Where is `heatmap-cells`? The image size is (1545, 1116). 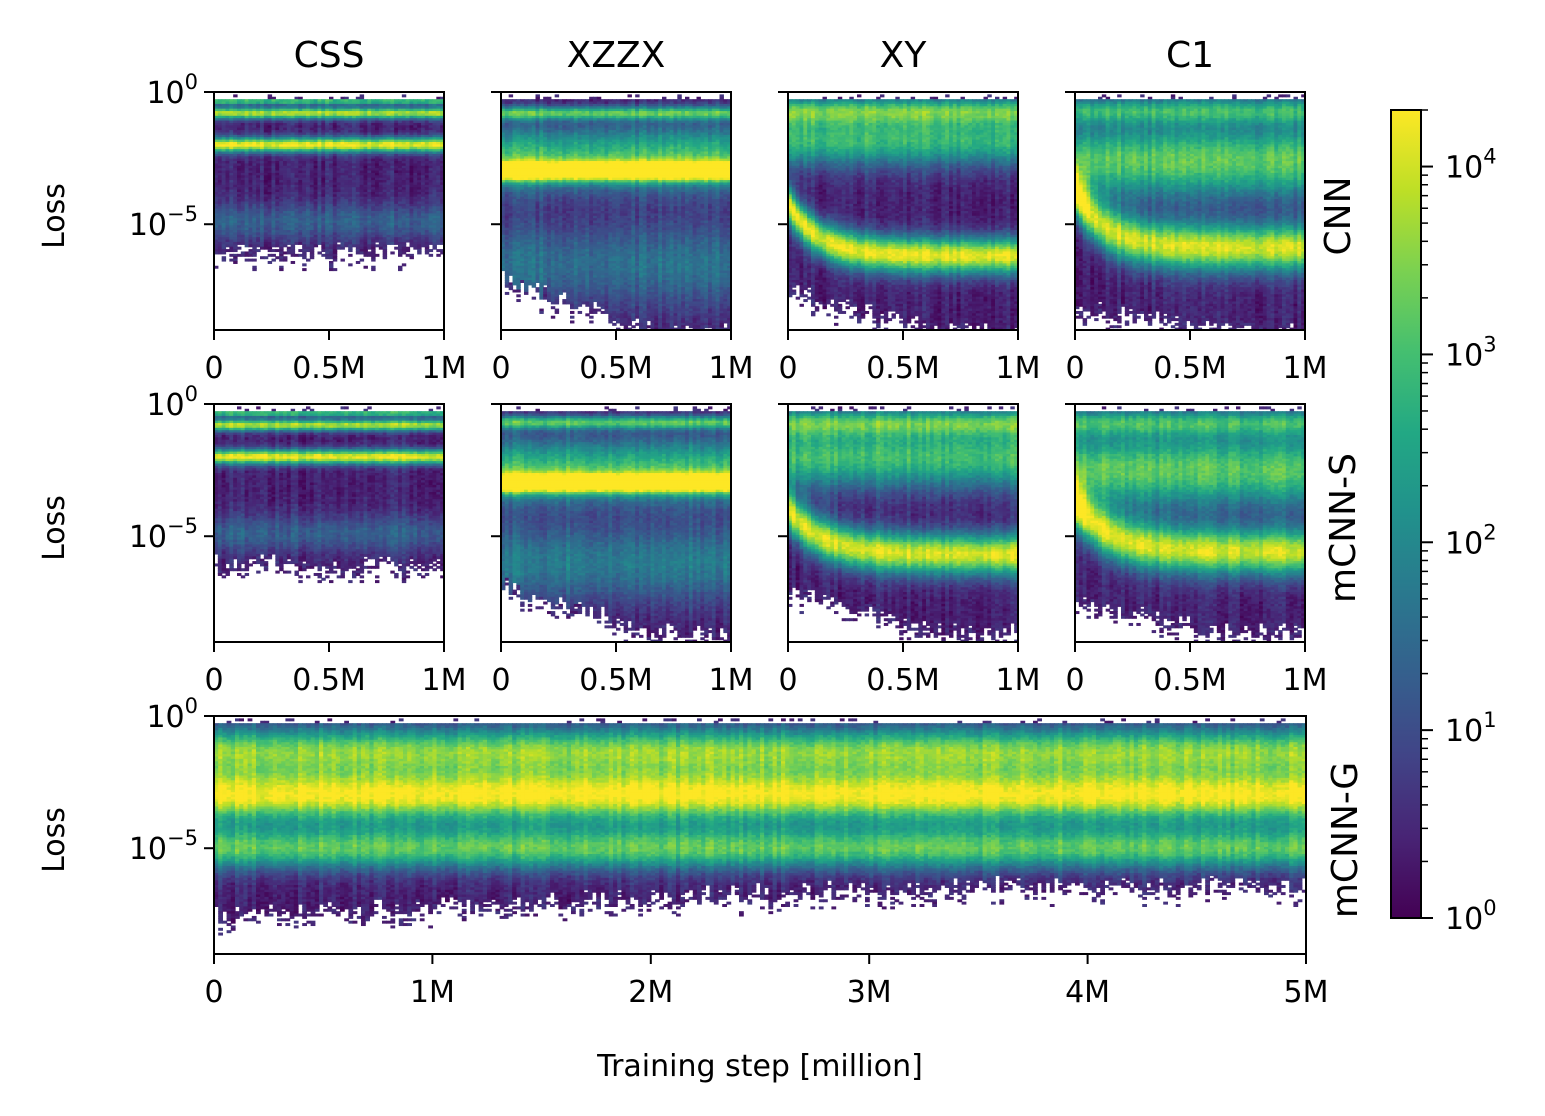 heatmap-cells is located at coordinates (329, 182).